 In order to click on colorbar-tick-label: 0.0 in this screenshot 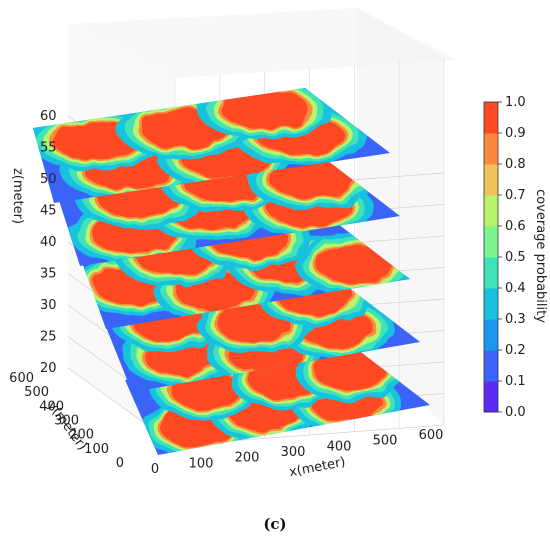, I will do `click(515, 412)`.